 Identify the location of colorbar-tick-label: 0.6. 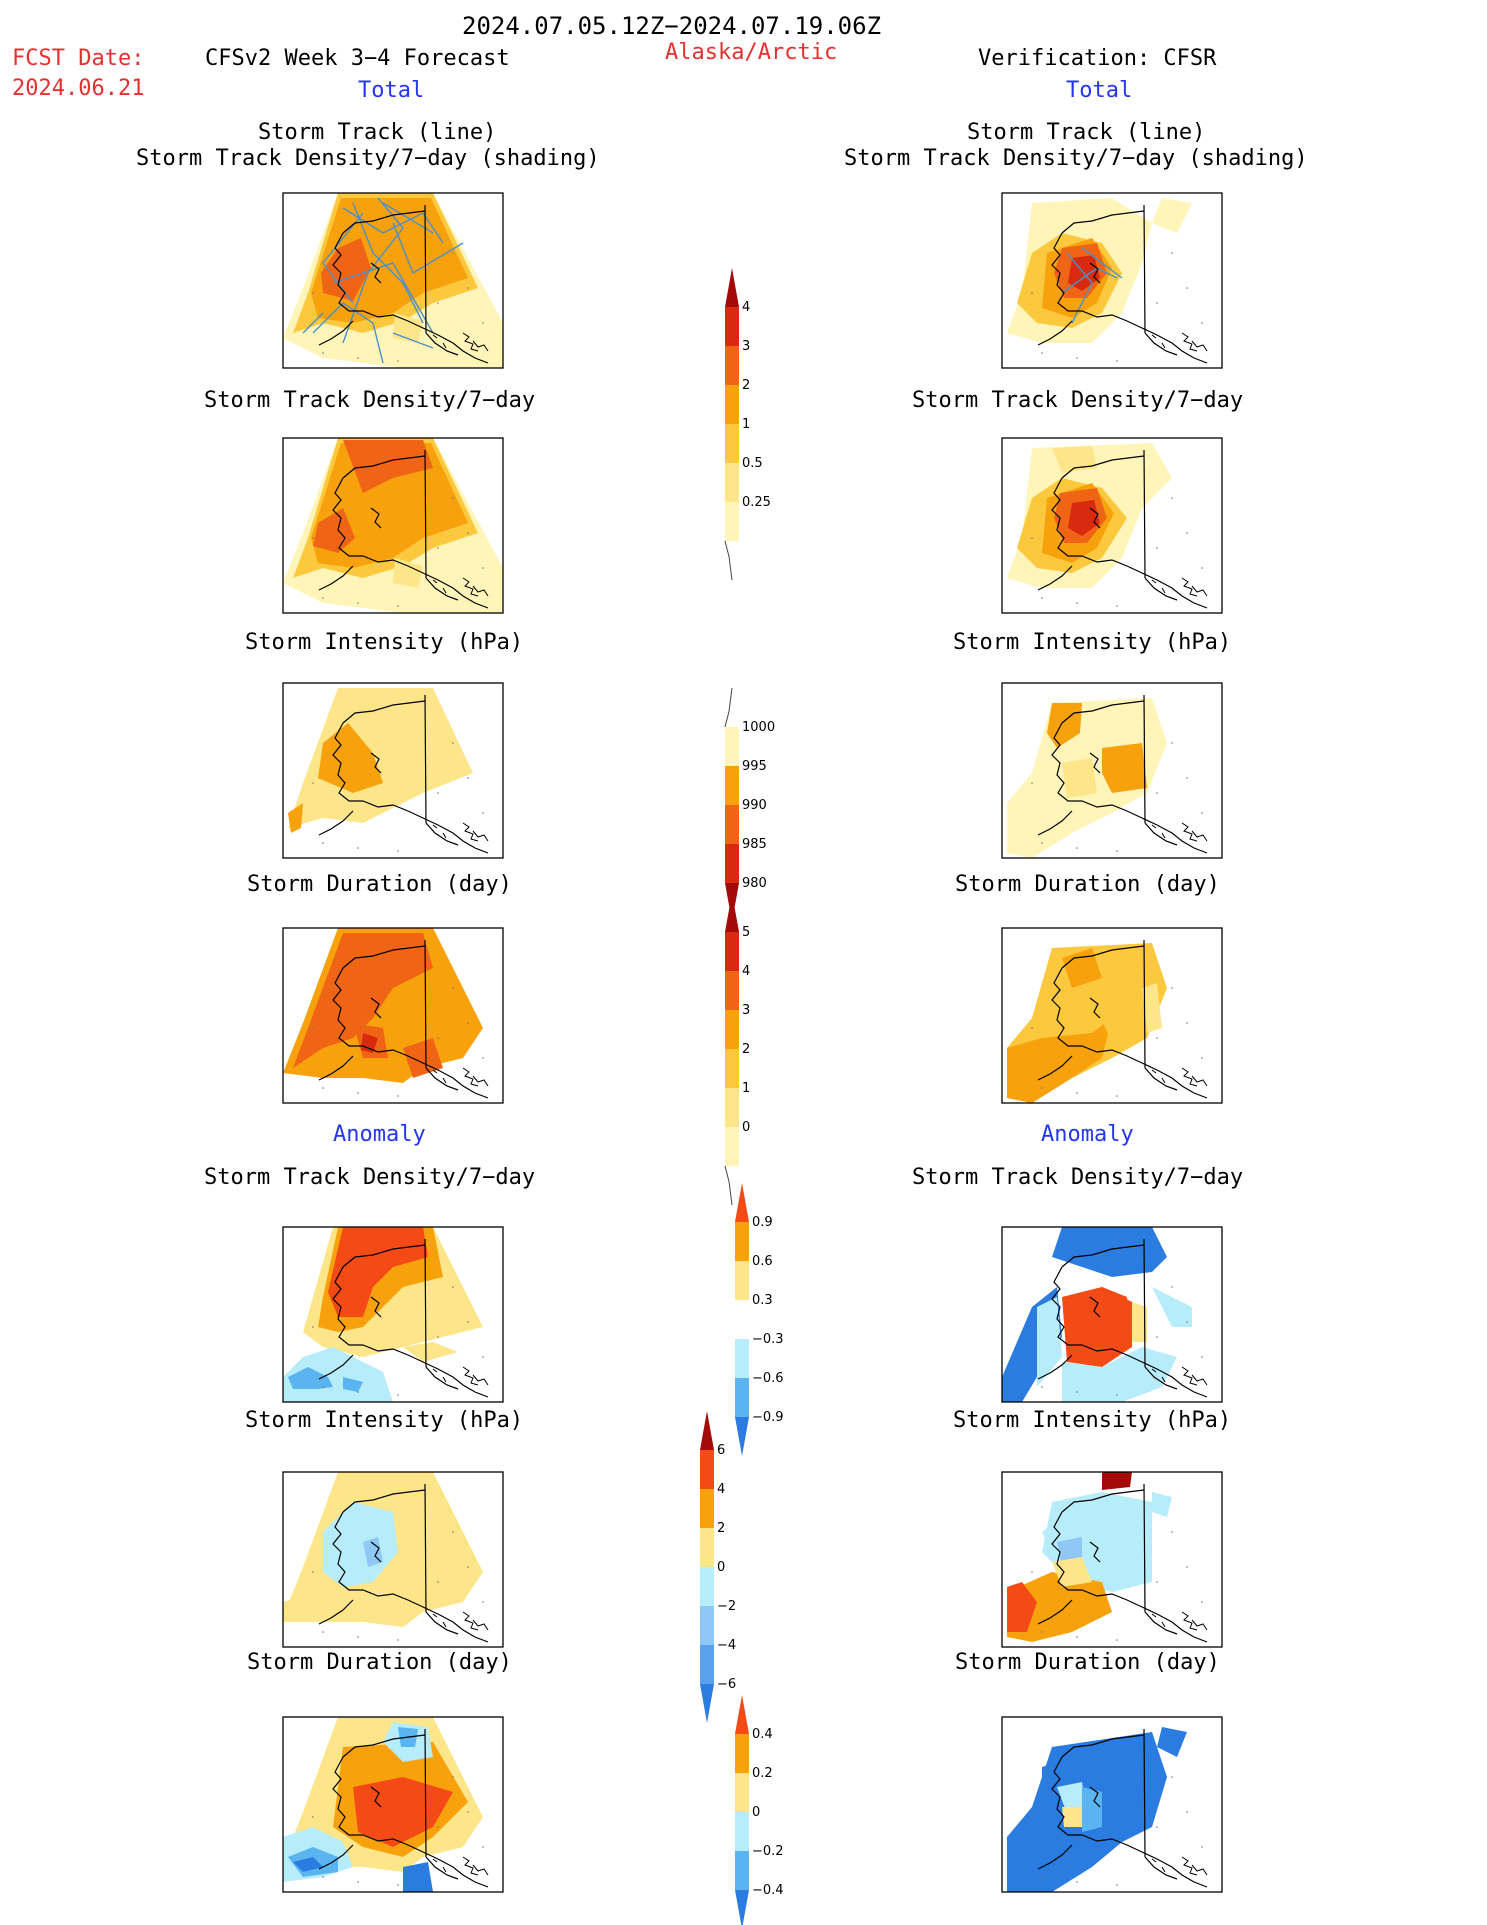
(762, 1261).